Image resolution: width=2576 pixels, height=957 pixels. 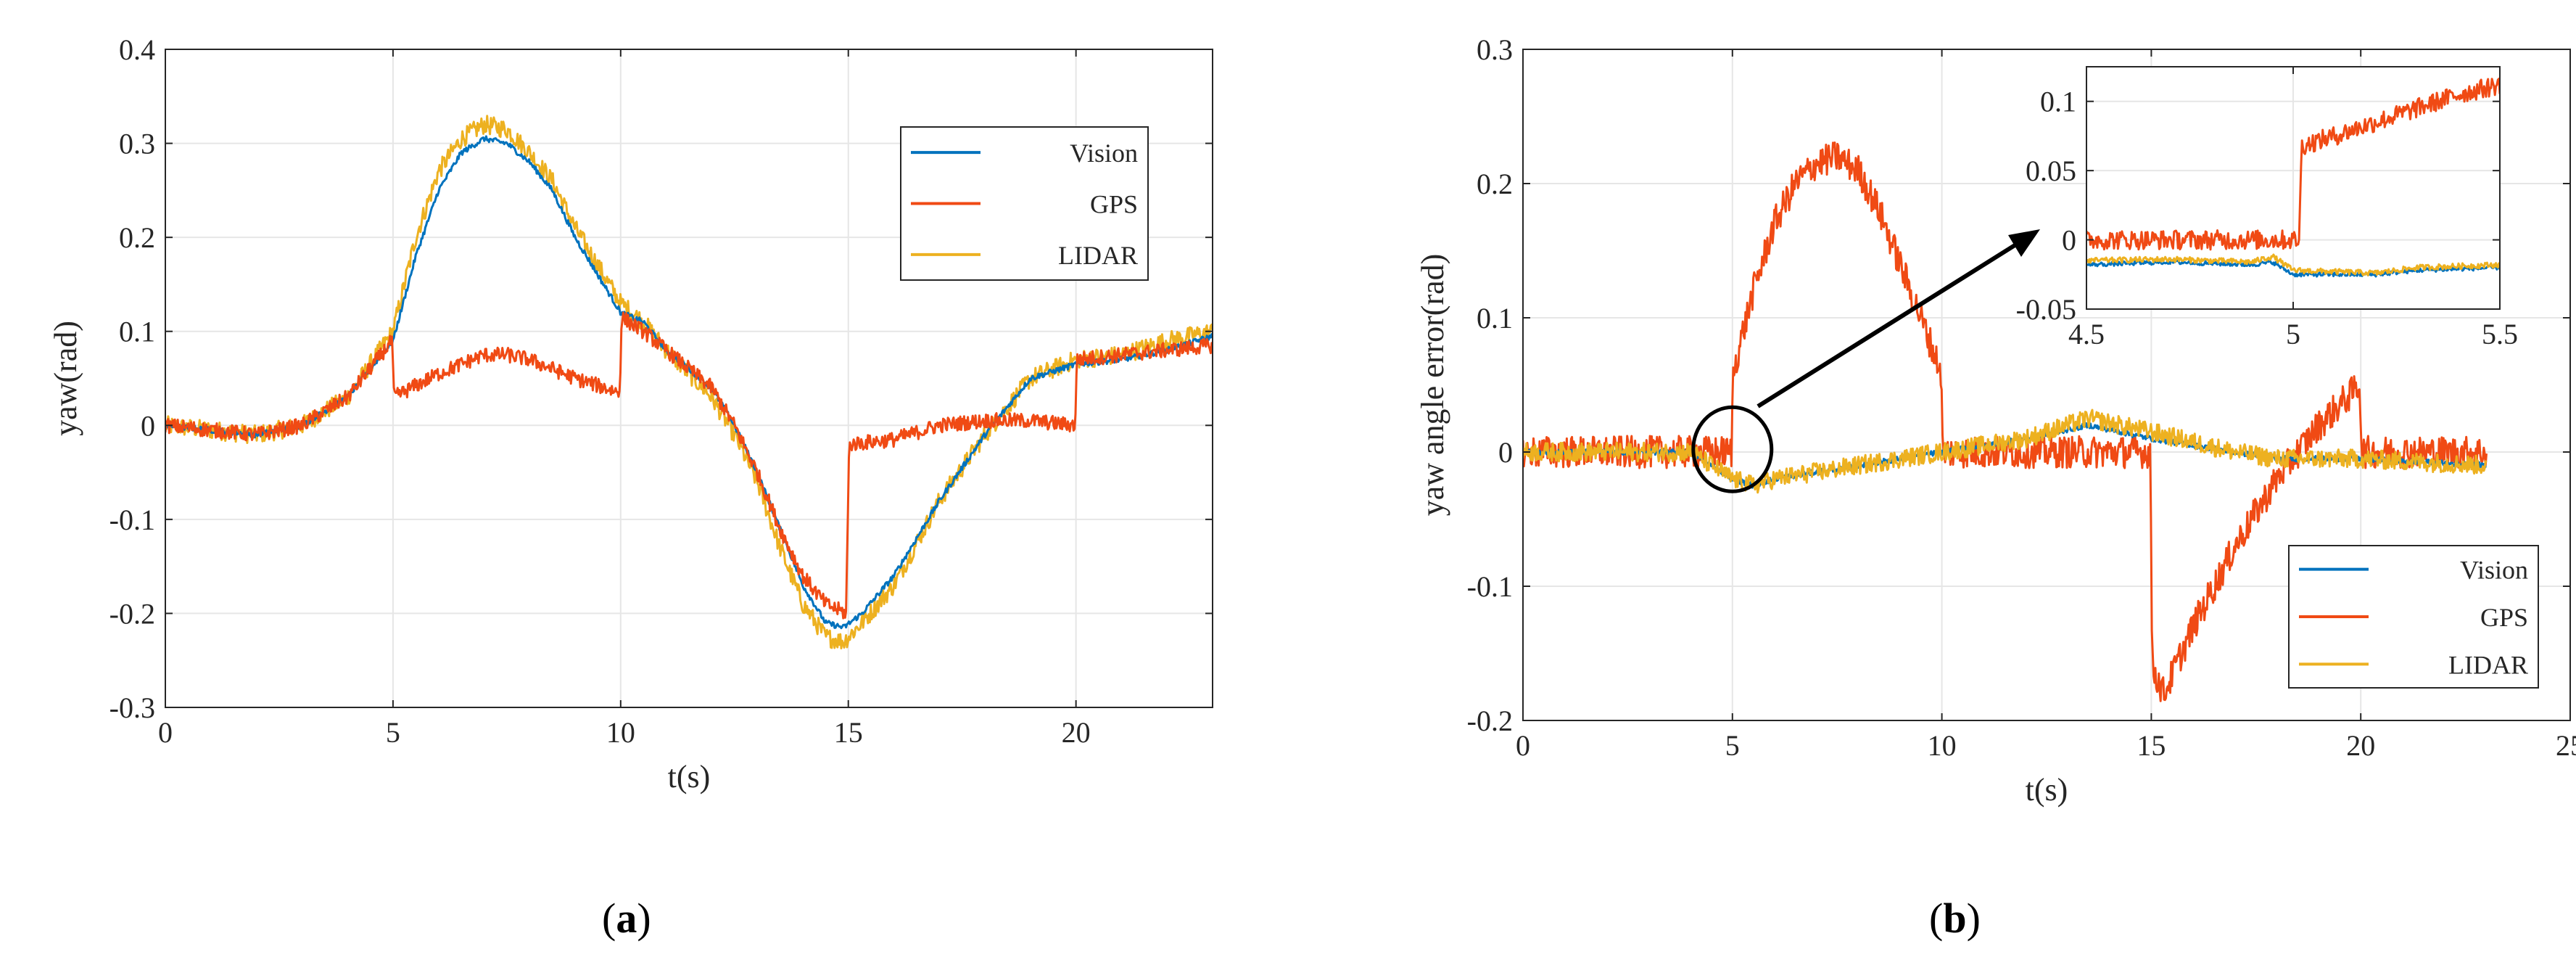 I want to click on x-tick-label: 25, so click(x=2566, y=745).